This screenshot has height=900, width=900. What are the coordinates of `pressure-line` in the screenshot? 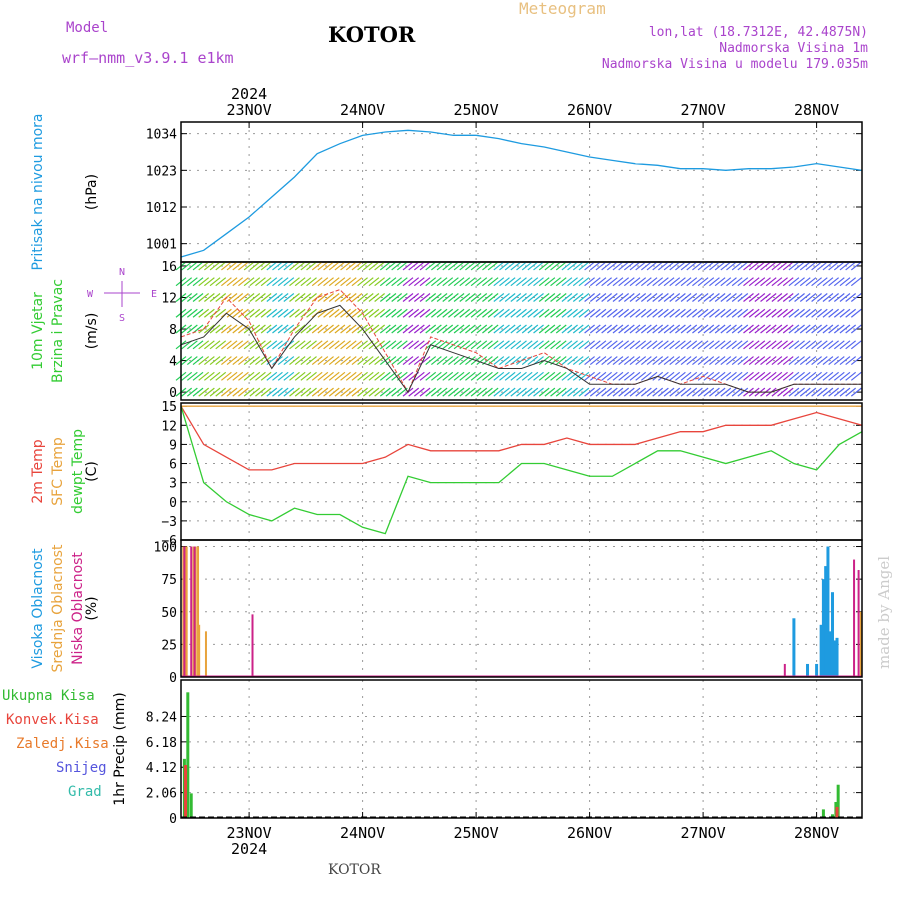 It's located at (521, 193).